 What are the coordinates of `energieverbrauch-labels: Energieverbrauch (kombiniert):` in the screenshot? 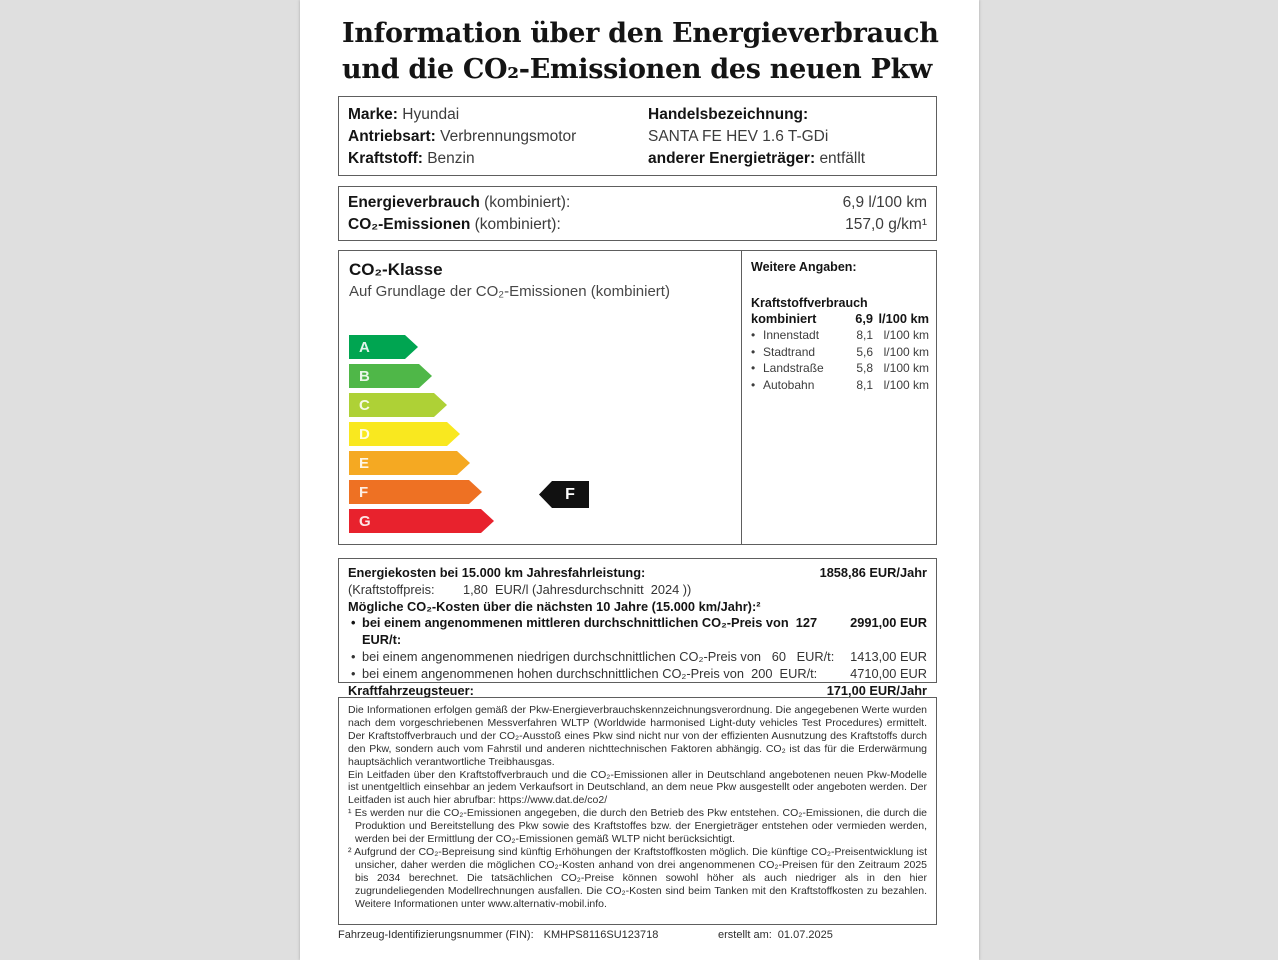 It's located at (459, 203).